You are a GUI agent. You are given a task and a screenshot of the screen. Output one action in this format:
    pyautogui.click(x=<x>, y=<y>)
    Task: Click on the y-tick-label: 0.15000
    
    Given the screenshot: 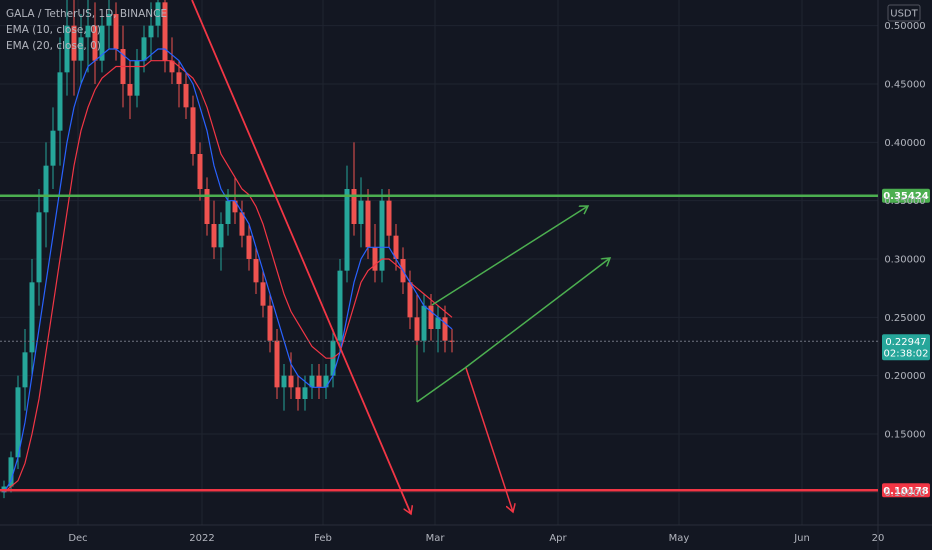 What is the action you would take?
    pyautogui.click(x=904, y=435)
    